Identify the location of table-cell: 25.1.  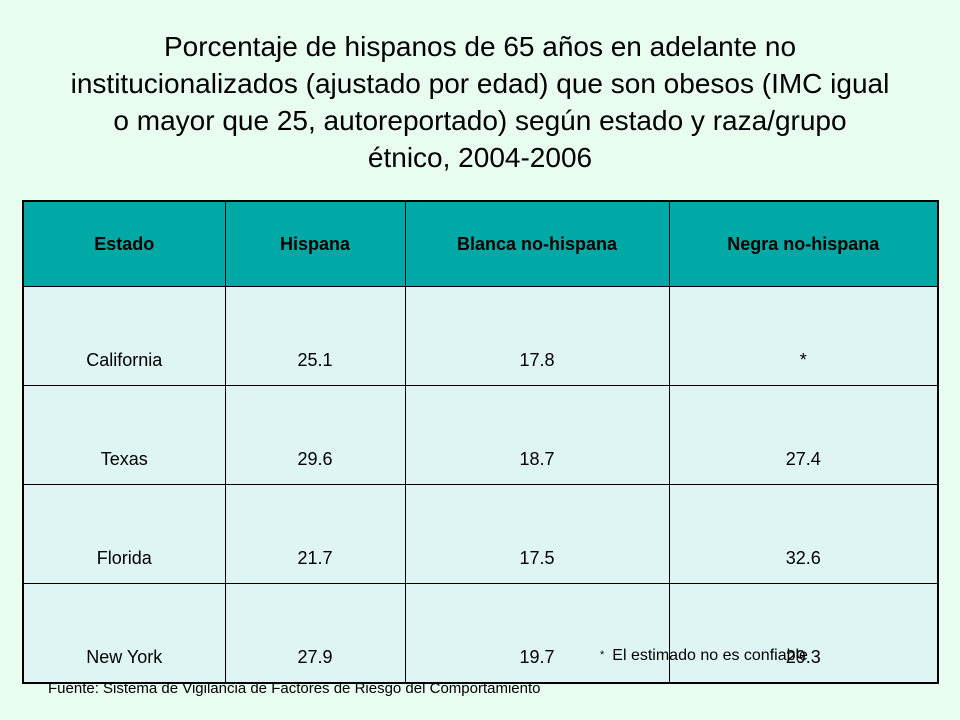
(315, 336).